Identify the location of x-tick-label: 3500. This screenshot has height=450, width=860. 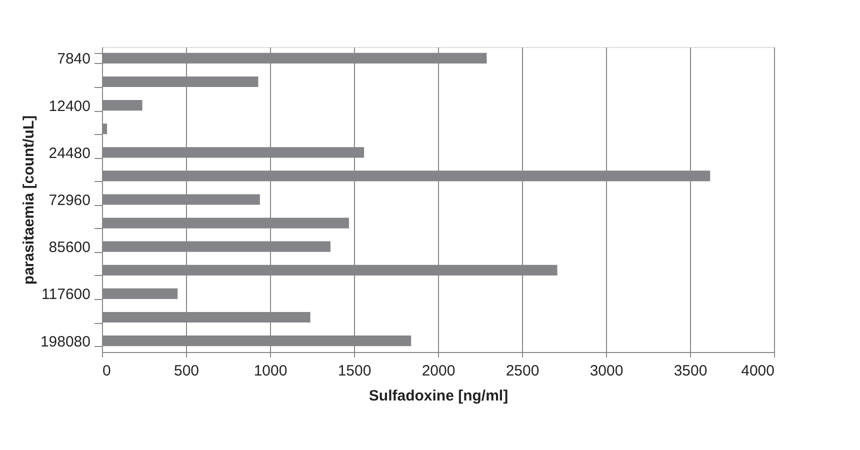
(691, 371).